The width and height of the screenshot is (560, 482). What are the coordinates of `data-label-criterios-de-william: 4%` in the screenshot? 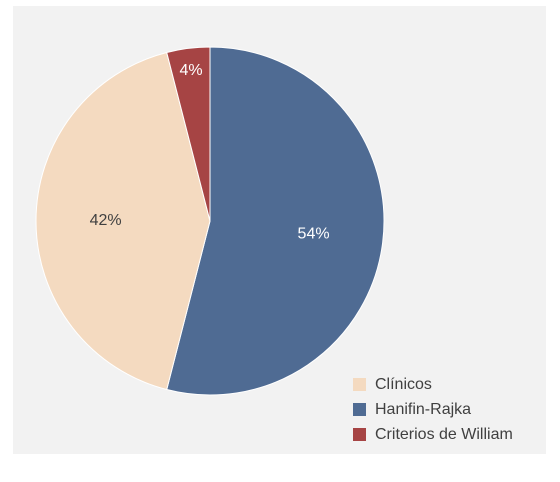 It's located at (190, 70).